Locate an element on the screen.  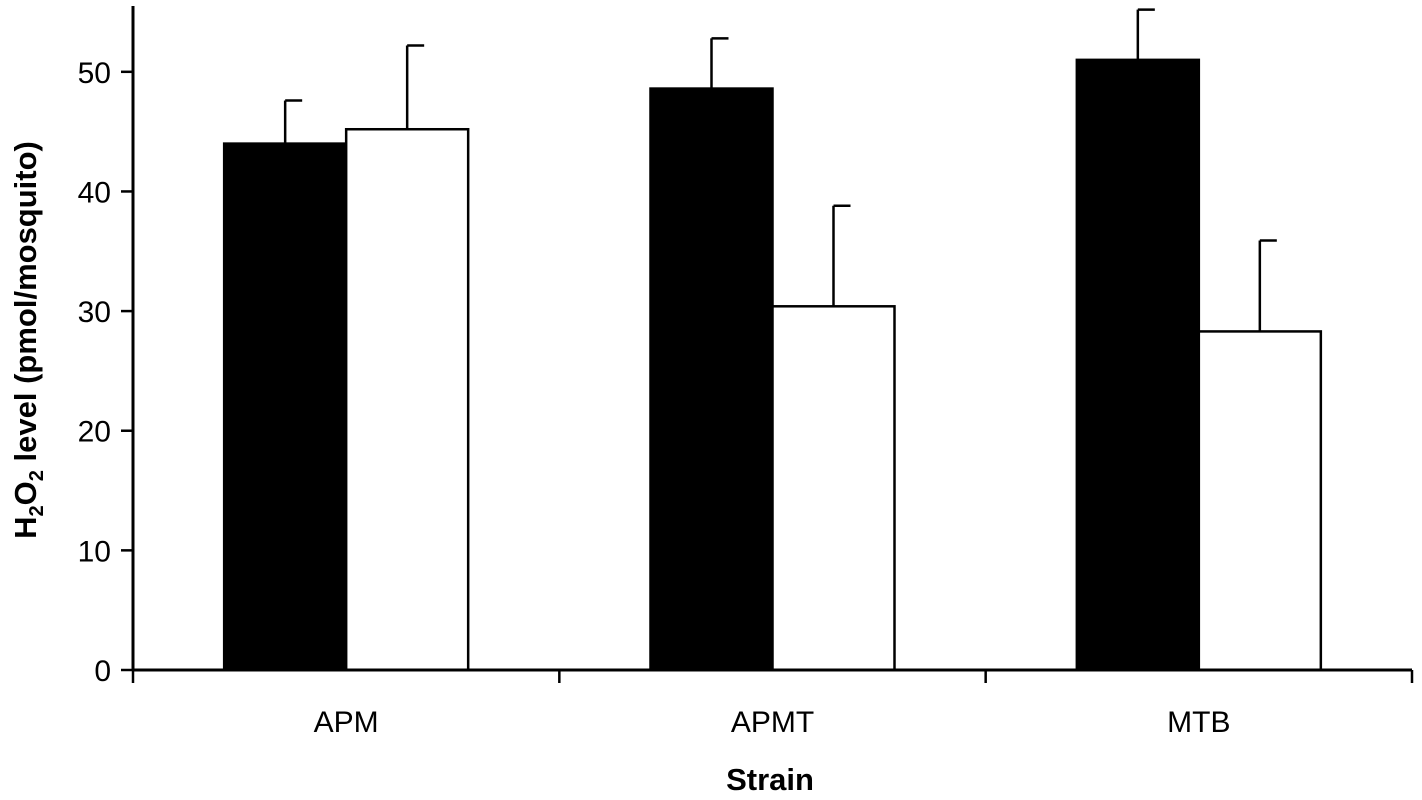
y-axis-title: H2O2 level (pmol/mosquito) is located at coordinates (28, 340).